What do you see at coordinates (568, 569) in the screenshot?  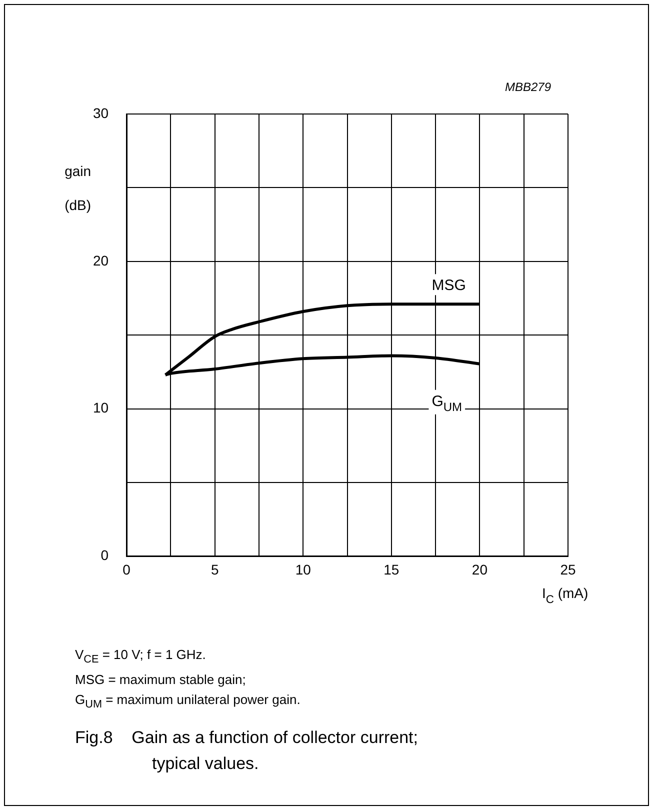 I see `x-tick-label: 25` at bounding box center [568, 569].